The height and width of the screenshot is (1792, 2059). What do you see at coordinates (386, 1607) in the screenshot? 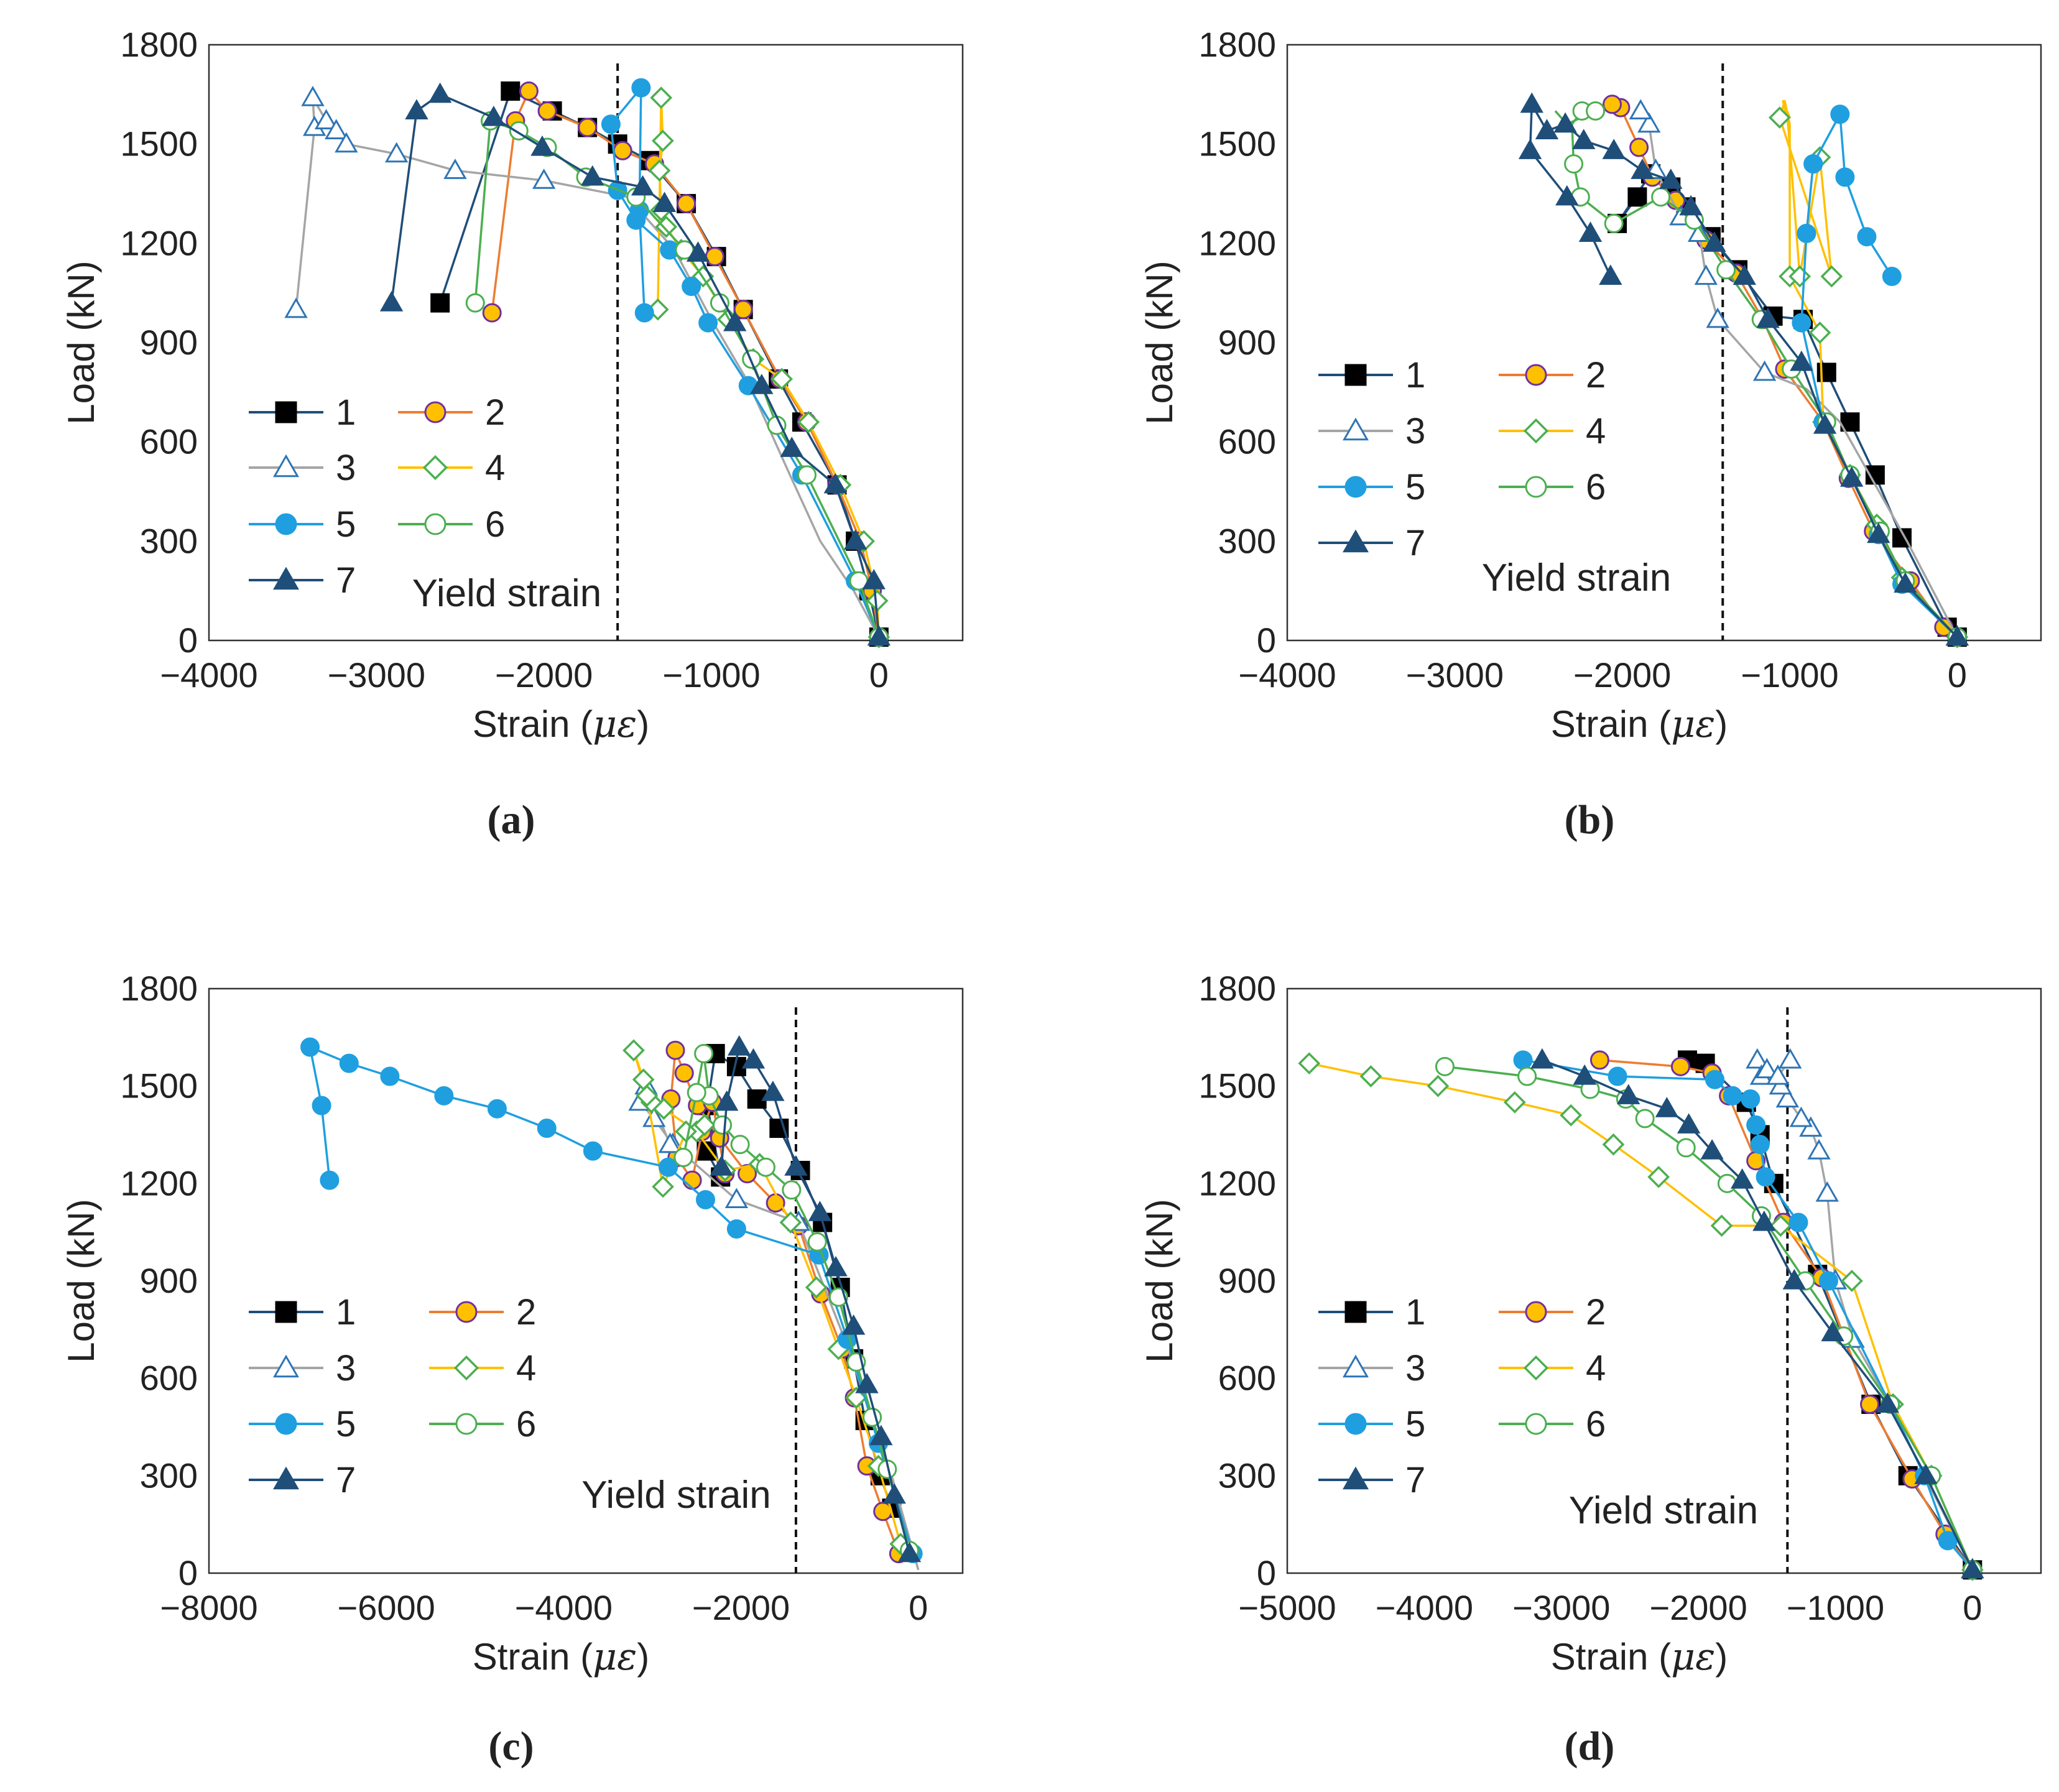
I see `x-tick-label: −6000` at bounding box center [386, 1607].